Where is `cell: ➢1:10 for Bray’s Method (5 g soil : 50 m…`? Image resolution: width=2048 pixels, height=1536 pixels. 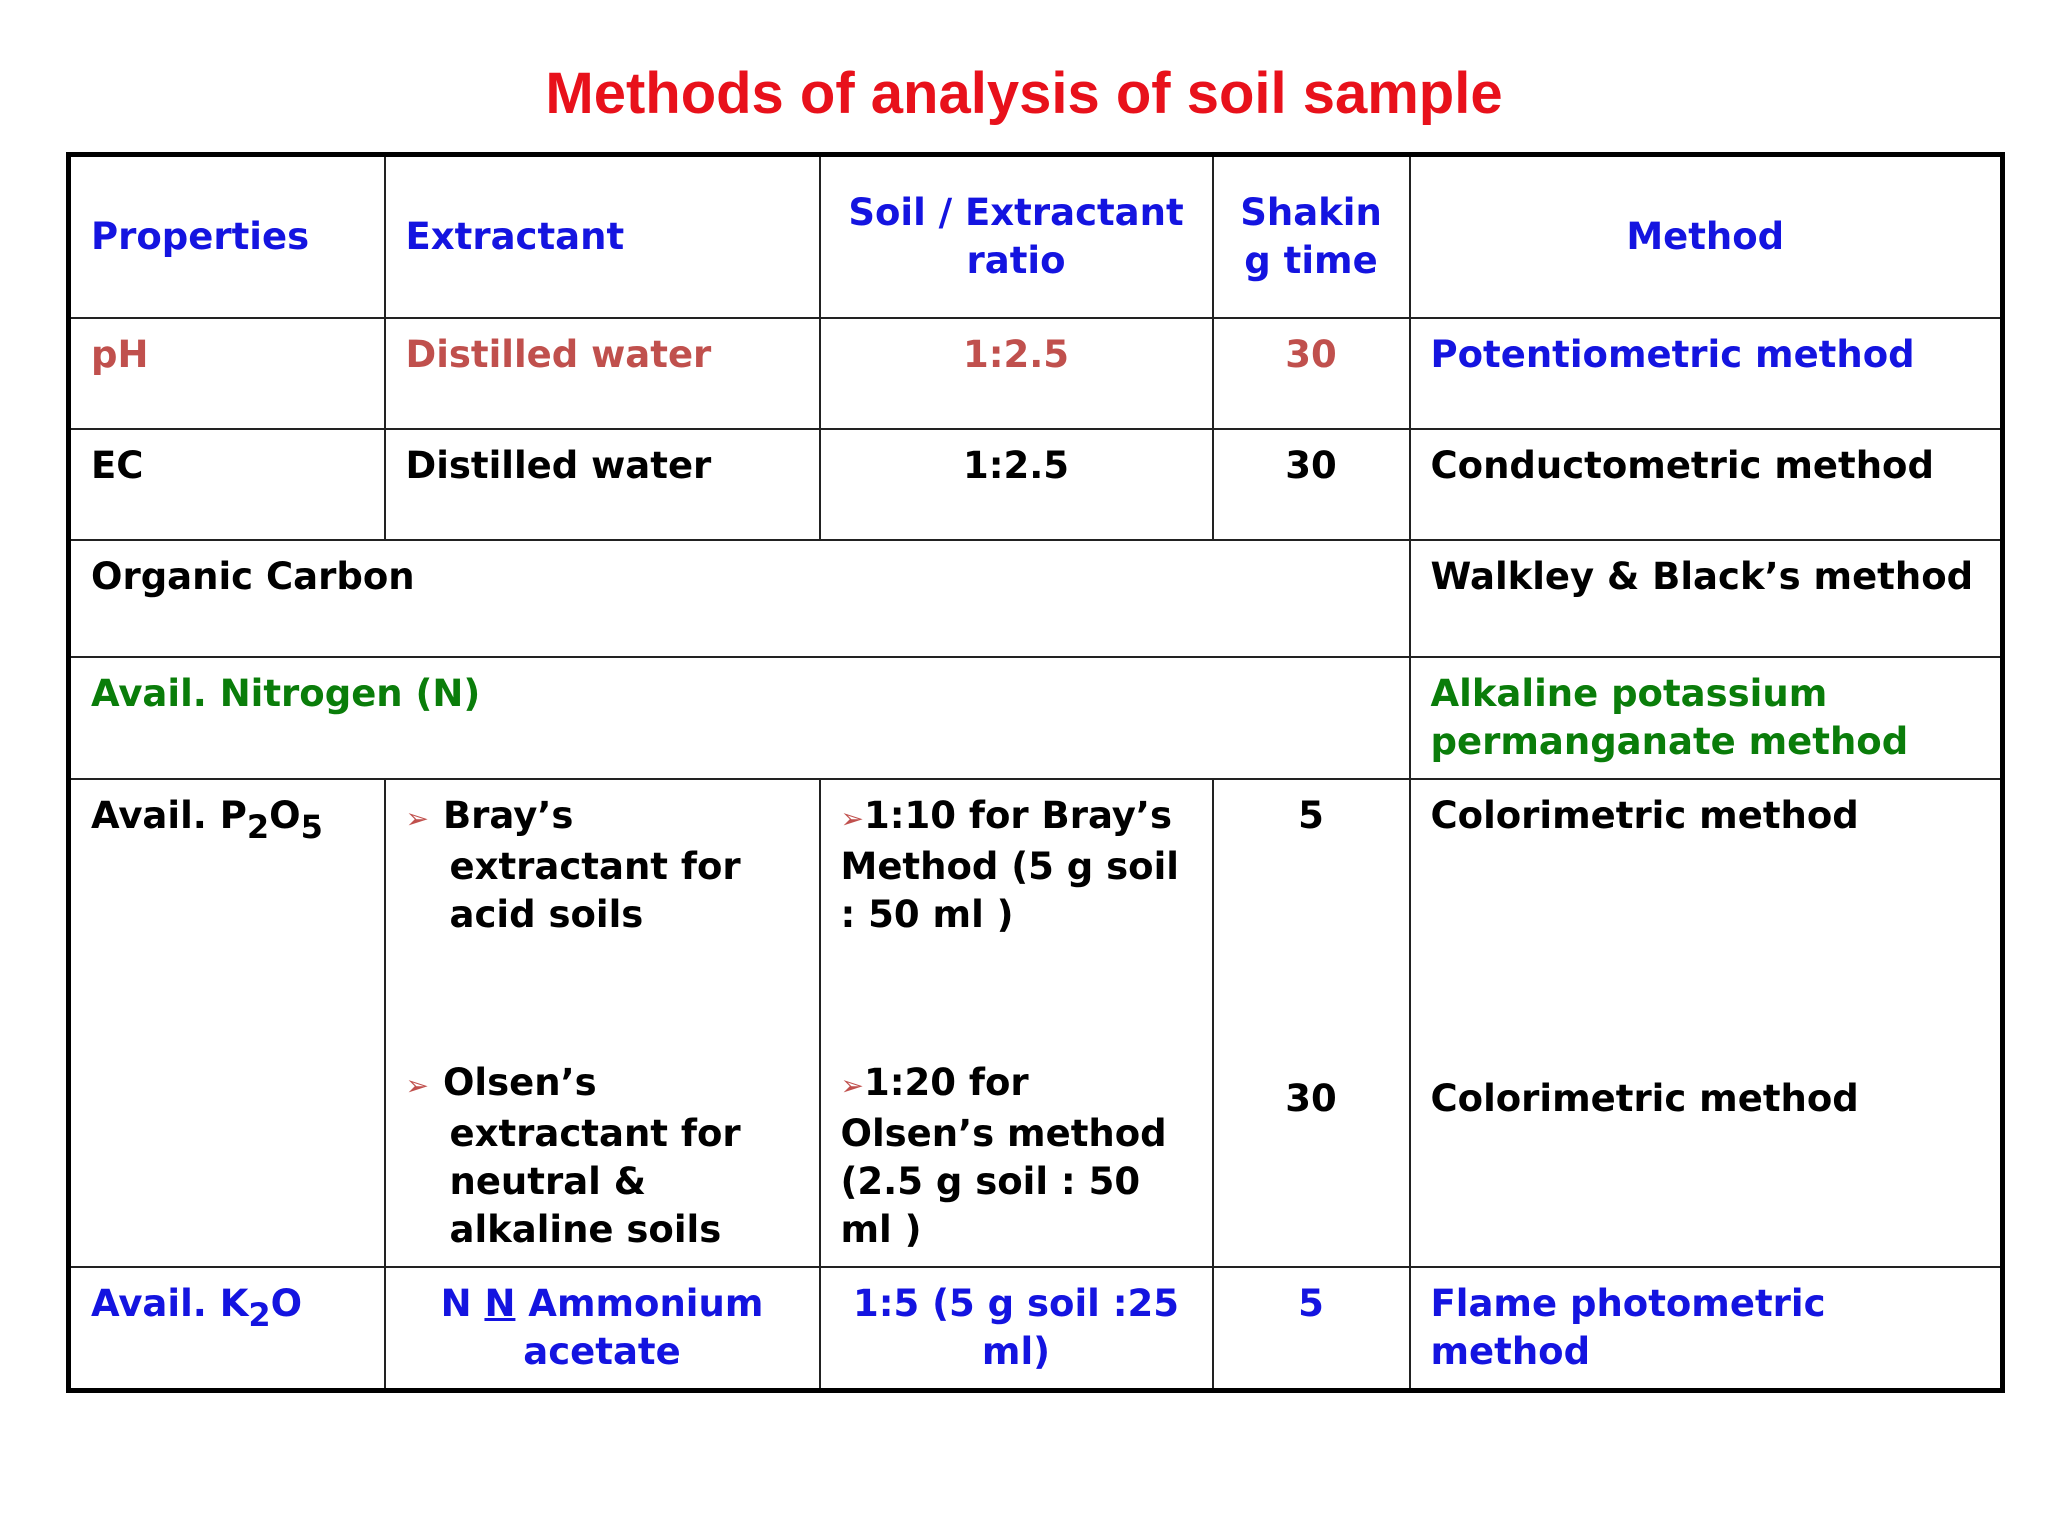
cell: ➢1:10 for Bray’s Method (5 g soil : 50 m… is located at coordinates (1016, 912).